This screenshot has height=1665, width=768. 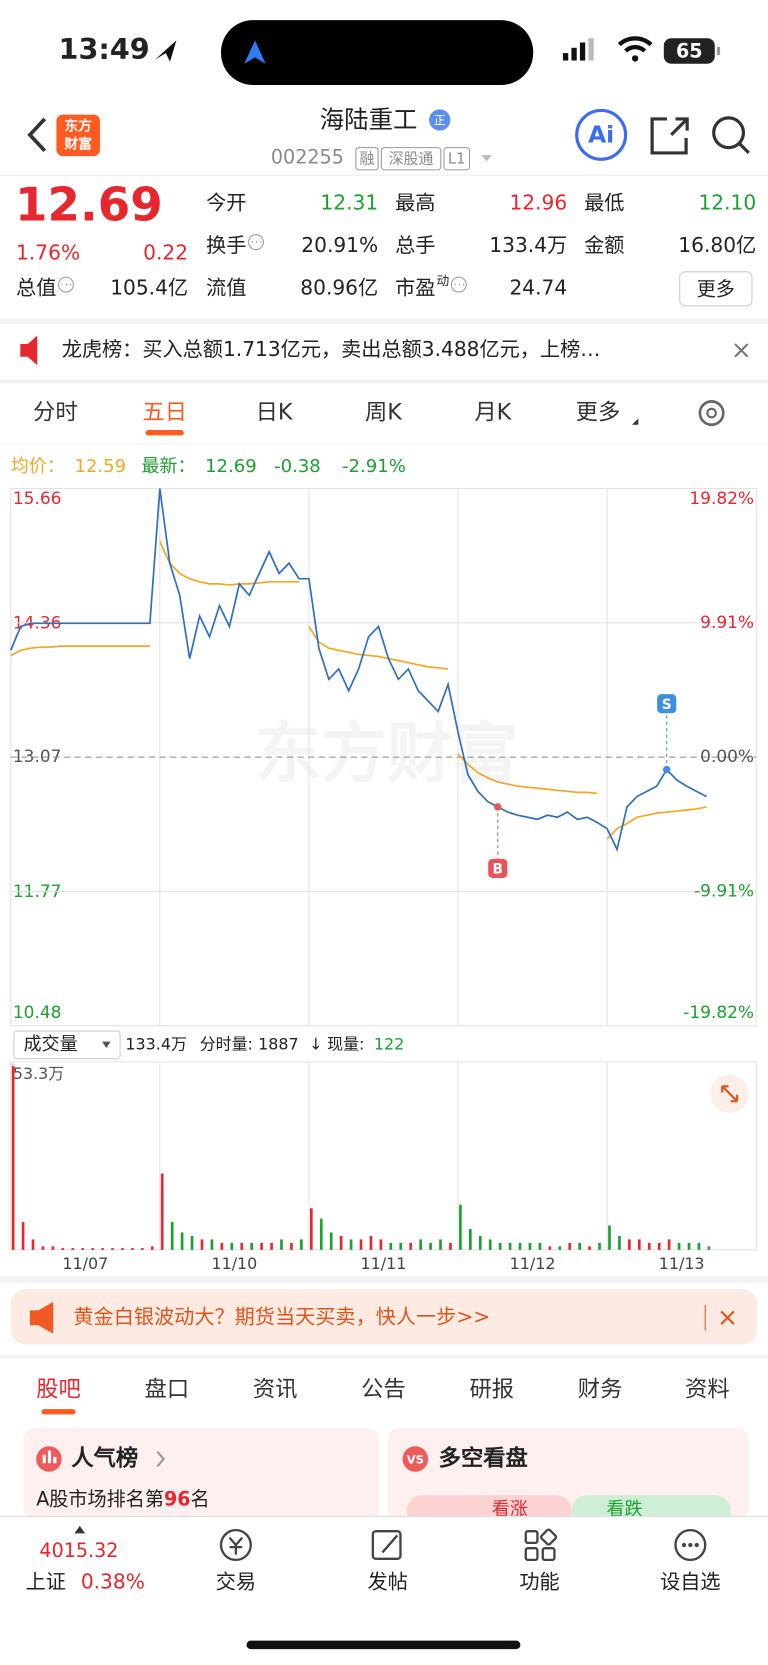 What do you see at coordinates (236, 1582) in the screenshot?
I see `nav-item: 交易` at bounding box center [236, 1582].